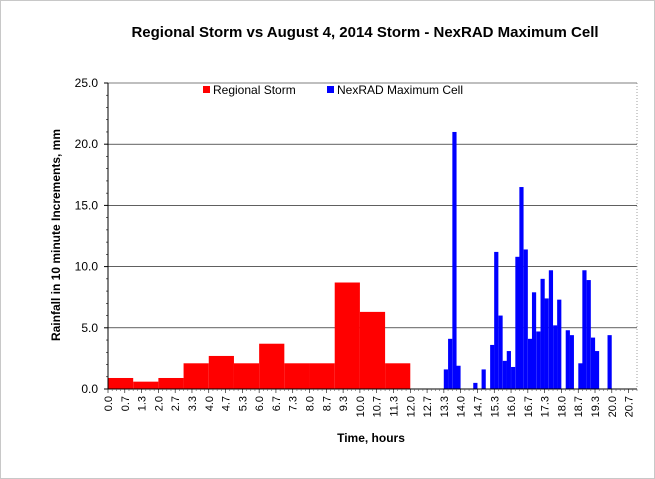 The width and height of the screenshot is (655, 479). What do you see at coordinates (159, 403) in the screenshot?
I see `x-tick-label: 2.0` at bounding box center [159, 403].